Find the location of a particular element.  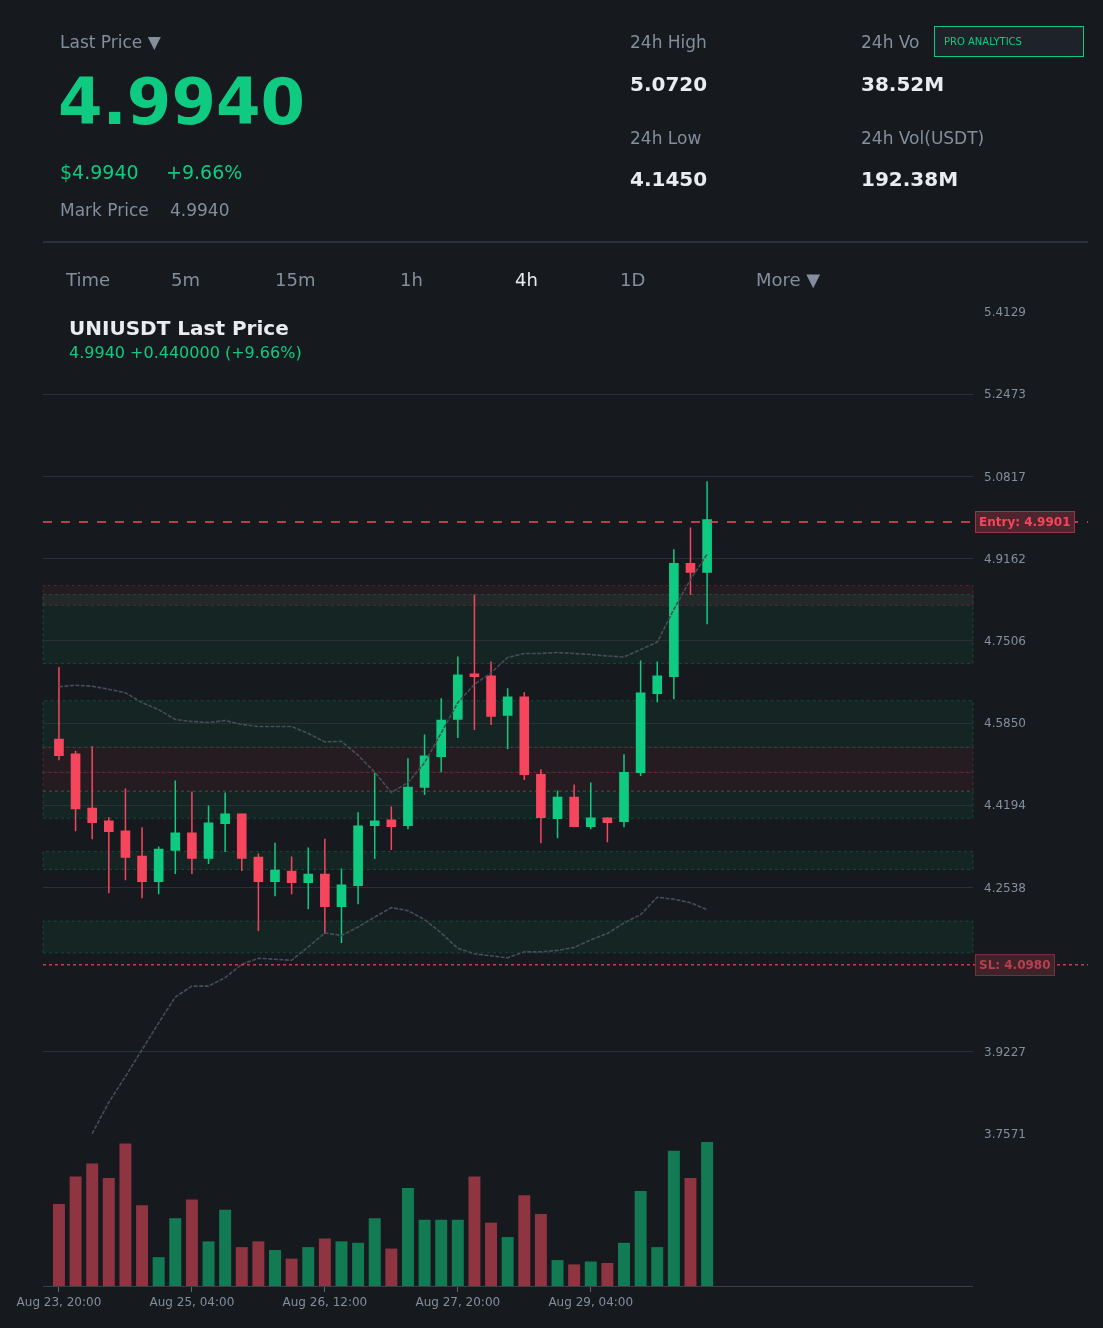

y-tick-label: 3.7571 is located at coordinates (1005, 1134).